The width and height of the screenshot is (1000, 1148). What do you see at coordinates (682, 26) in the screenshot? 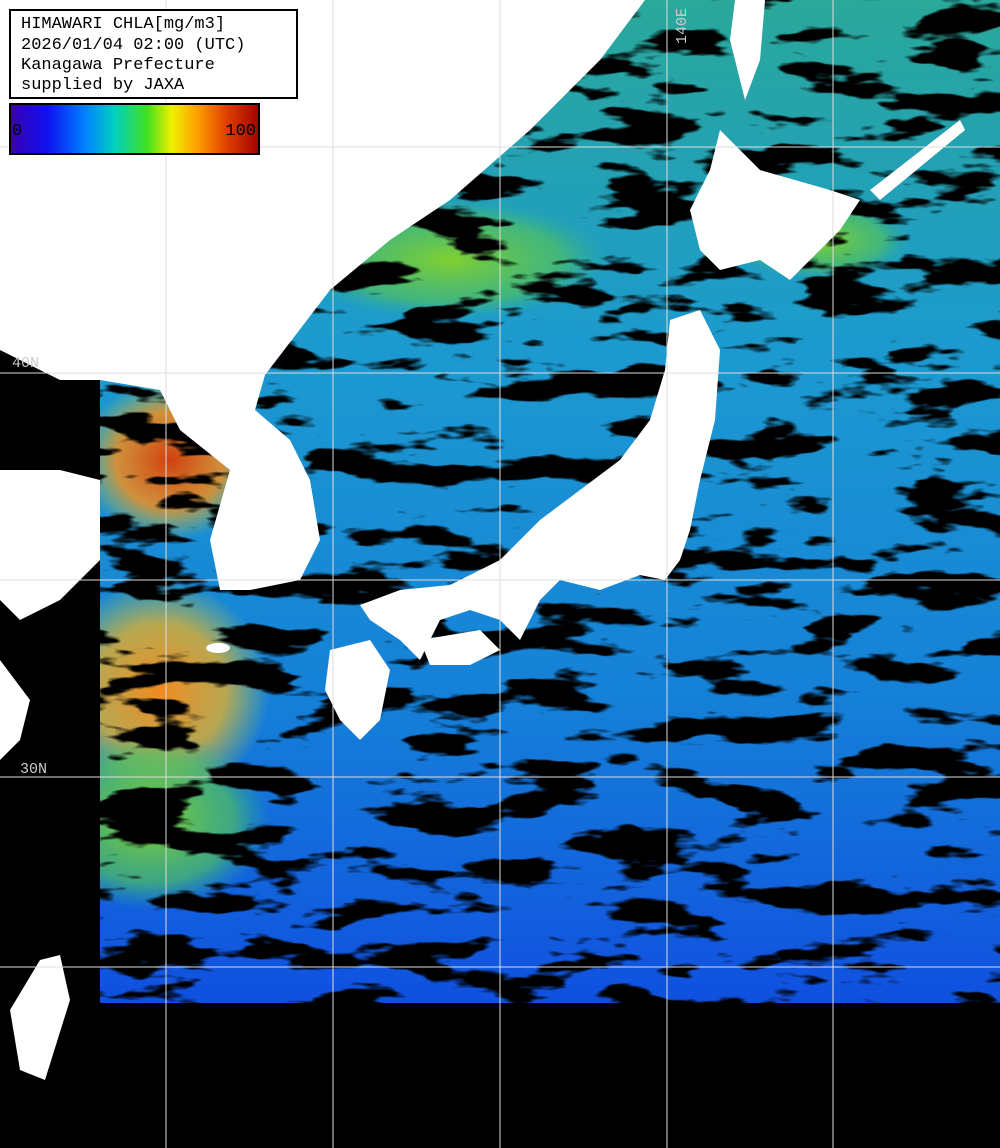
I see `longitude-label: 140E` at bounding box center [682, 26].